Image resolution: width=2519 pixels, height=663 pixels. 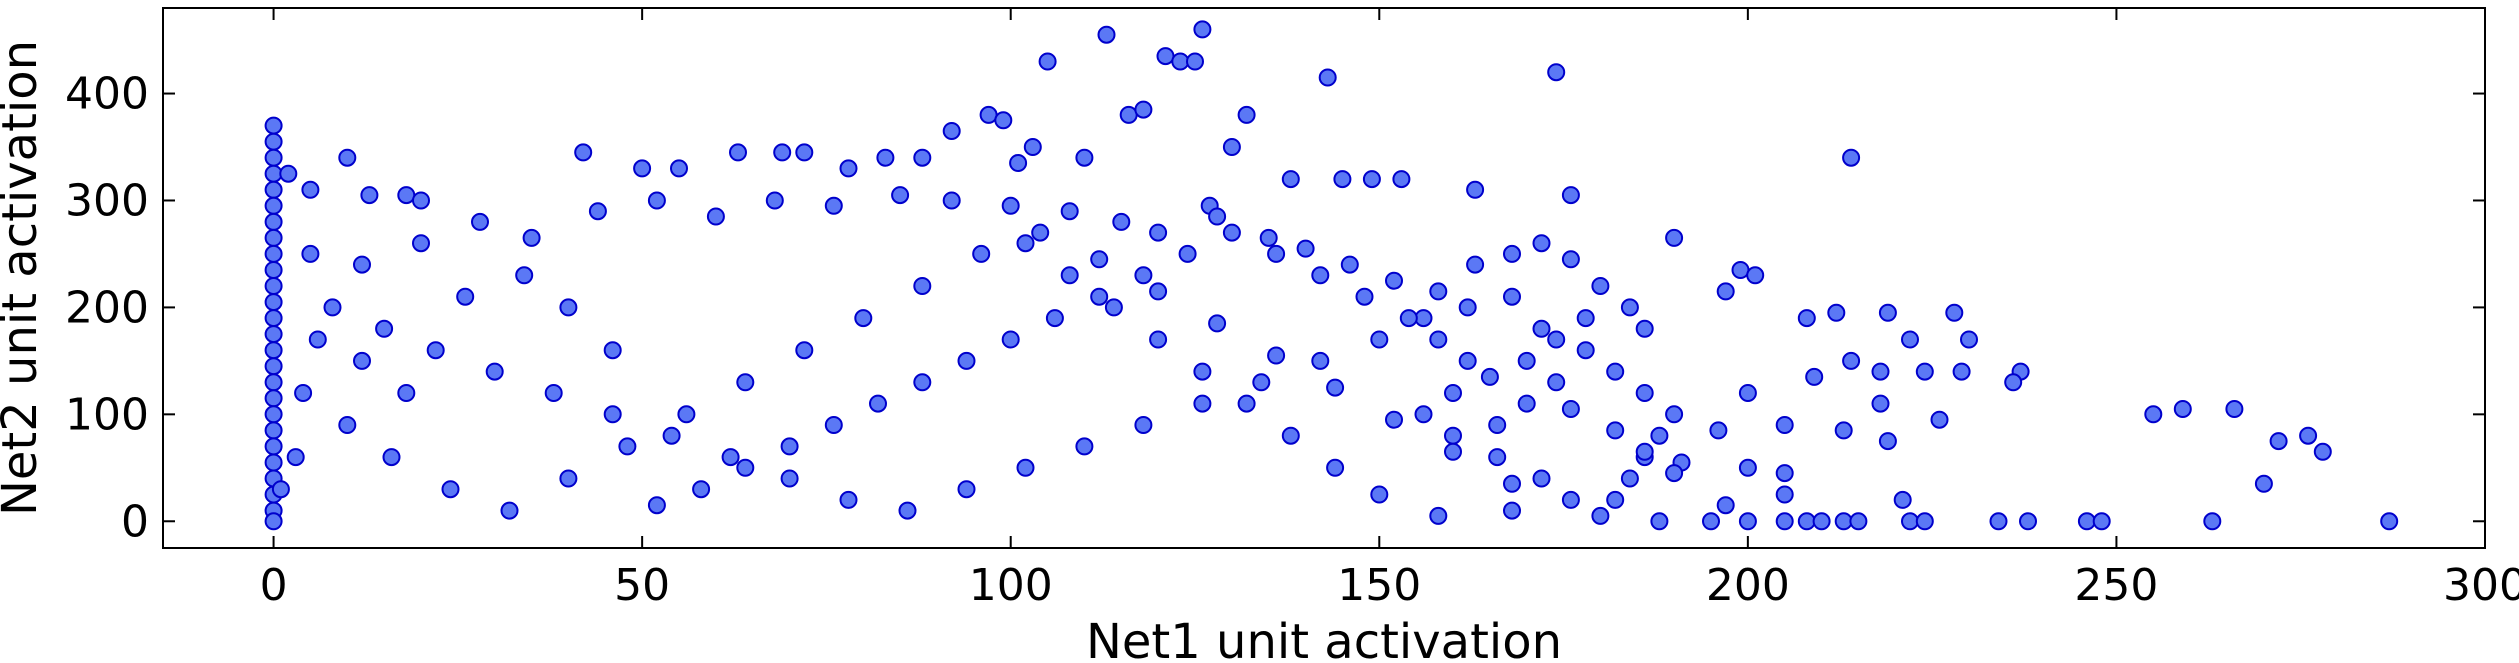 What do you see at coordinates (107, 200) in the screenshot?
I see `y-tick-label: 300` at bounding box center [107, 200].